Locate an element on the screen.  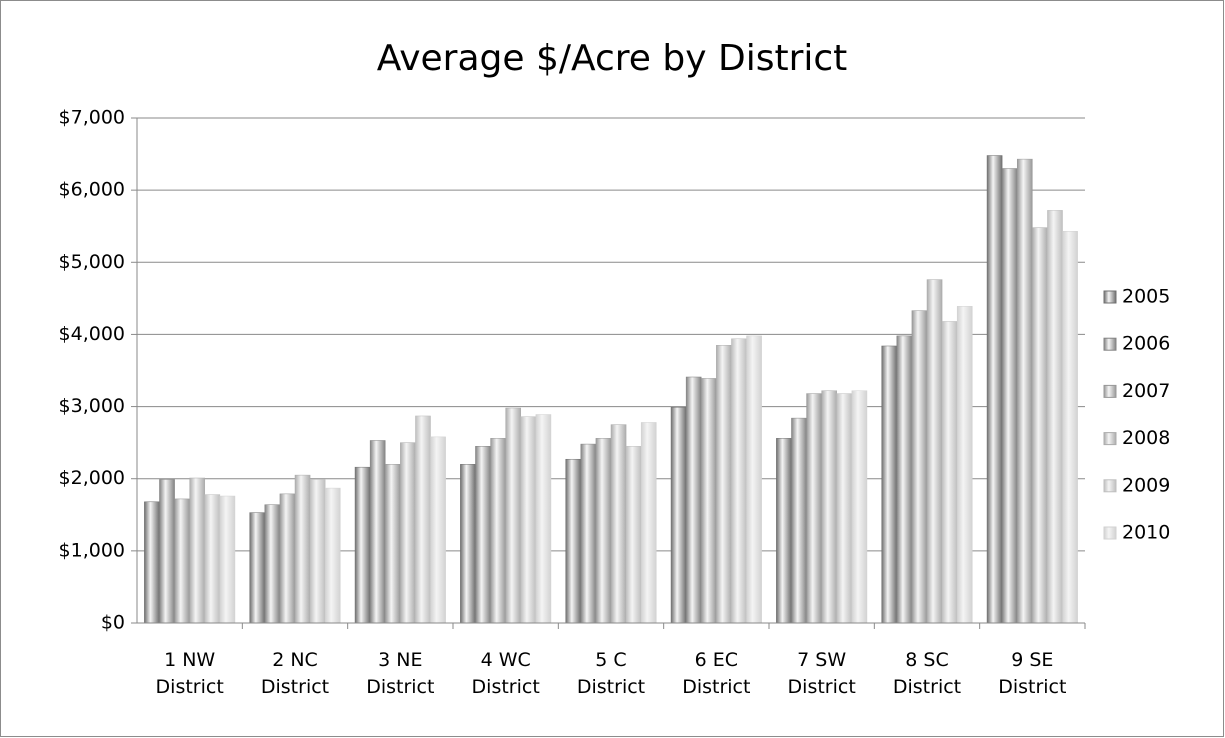
y-tick-label: $3,000 is located at coordinates (92, 406).